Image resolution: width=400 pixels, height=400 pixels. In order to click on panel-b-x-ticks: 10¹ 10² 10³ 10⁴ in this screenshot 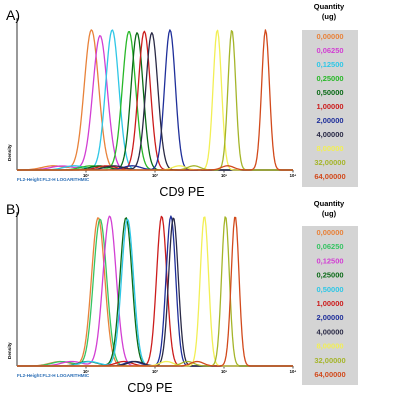, I will do `click(189, 370)`.